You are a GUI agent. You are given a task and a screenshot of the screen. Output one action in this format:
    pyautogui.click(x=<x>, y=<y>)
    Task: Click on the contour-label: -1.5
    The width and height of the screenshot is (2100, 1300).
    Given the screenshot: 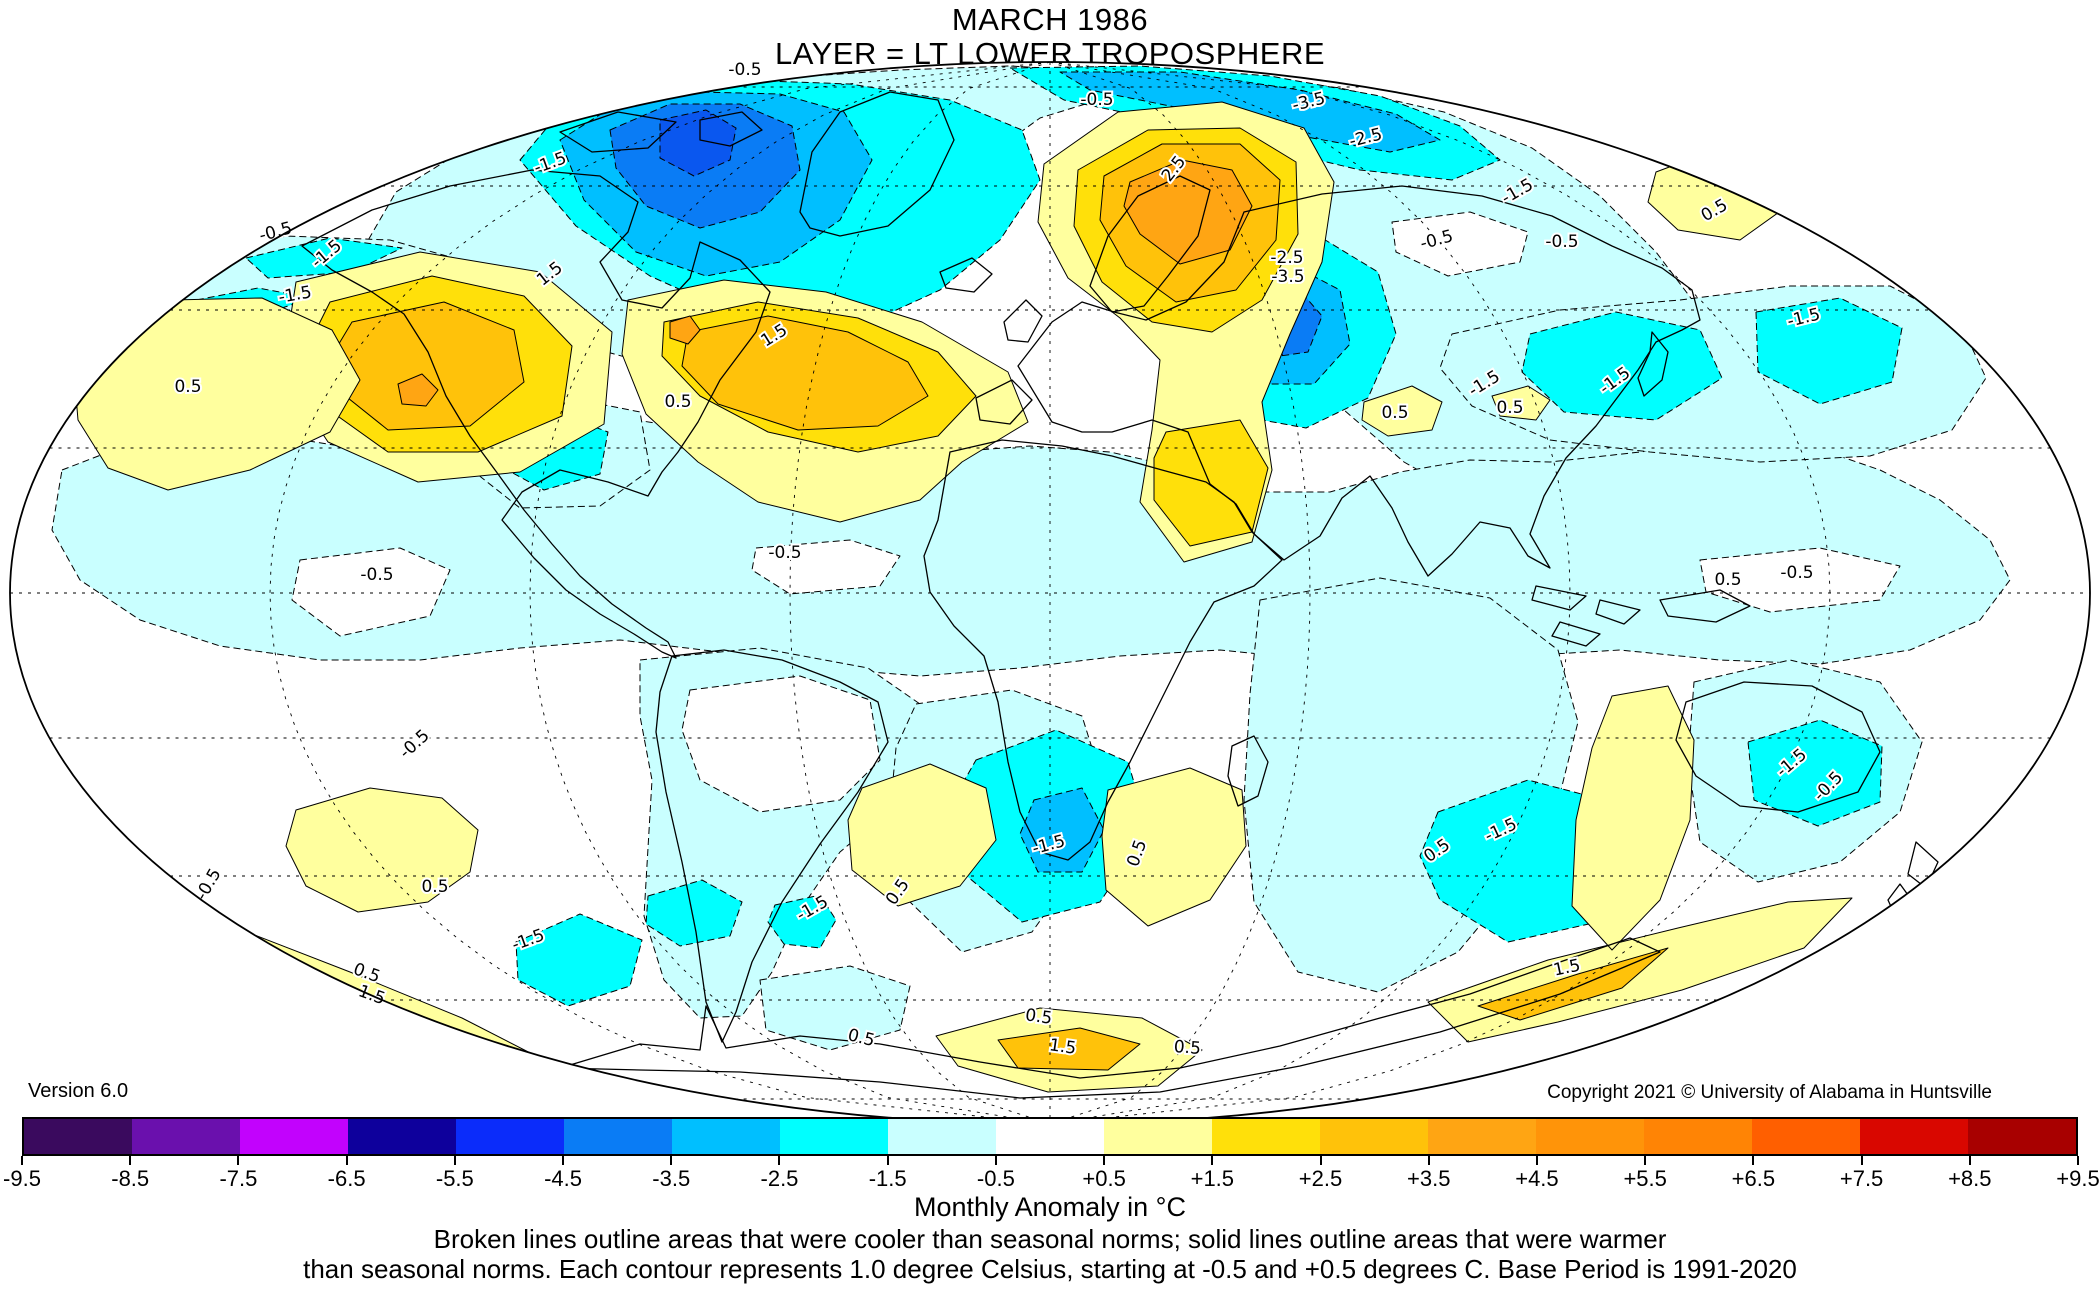 What is the action you would take?
    pyautogui.click(x=295, y=294)
    